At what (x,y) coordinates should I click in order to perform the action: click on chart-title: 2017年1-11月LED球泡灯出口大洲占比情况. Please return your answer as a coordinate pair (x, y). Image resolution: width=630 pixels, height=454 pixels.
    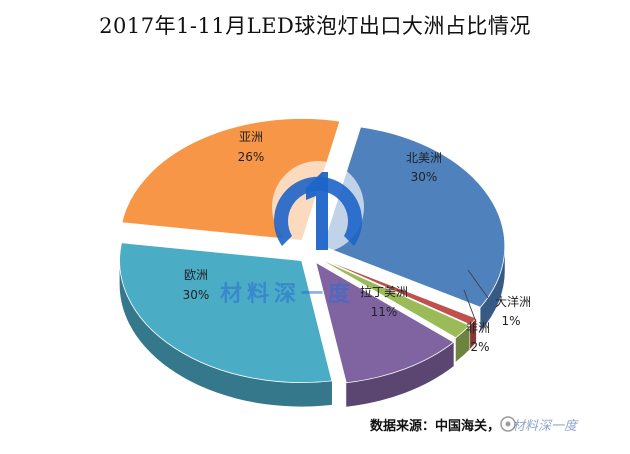
    Looking at the image, I should click on (315, 26).